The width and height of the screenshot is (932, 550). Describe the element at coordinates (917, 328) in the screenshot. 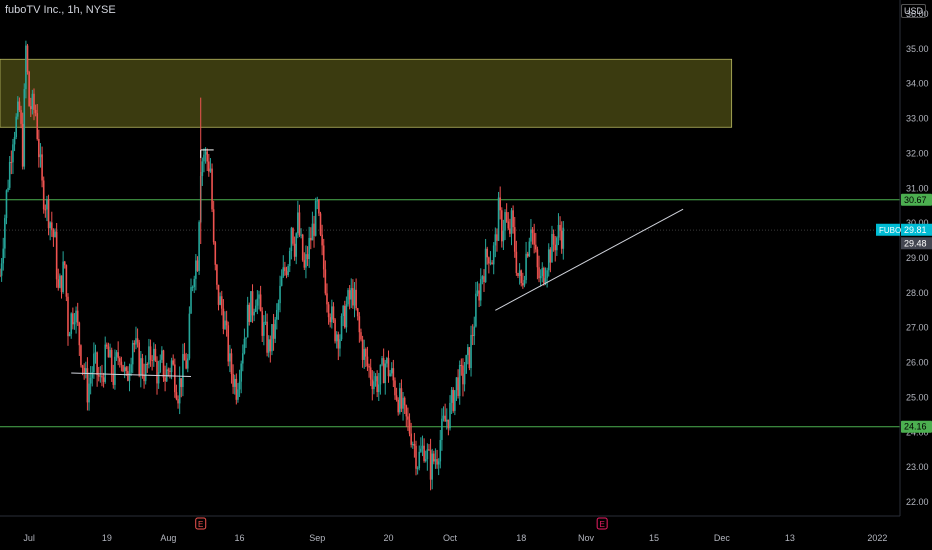

I see `y-tick-label-9: 27.00` at that location.